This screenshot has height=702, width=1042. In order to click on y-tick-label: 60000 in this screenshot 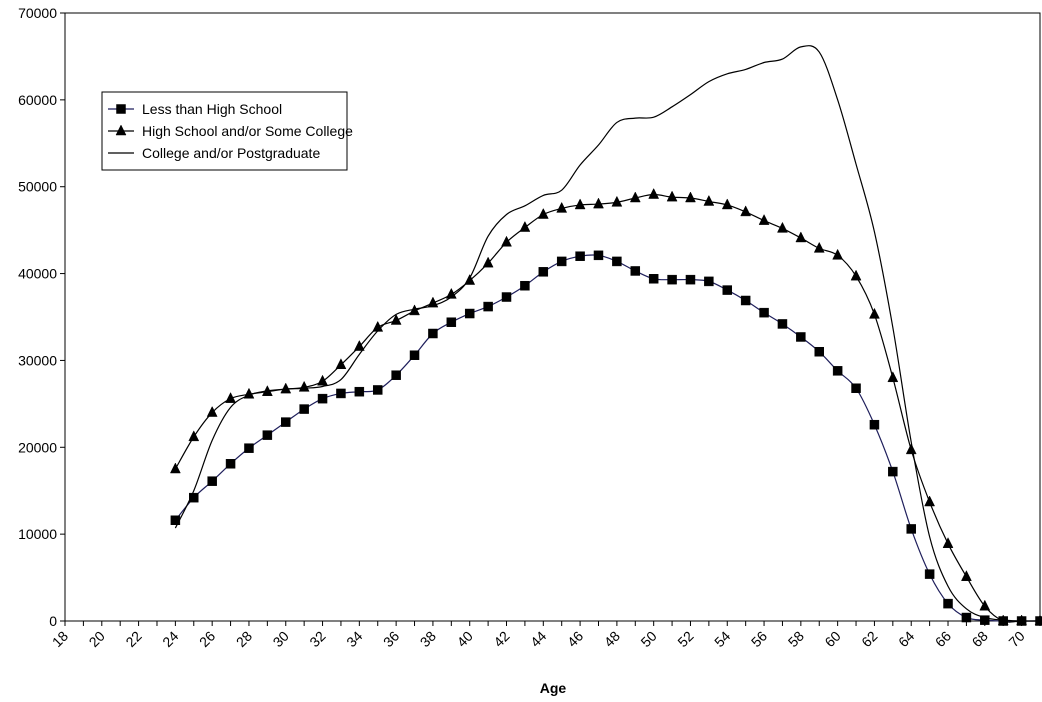, I will do `click(37, 100)`.